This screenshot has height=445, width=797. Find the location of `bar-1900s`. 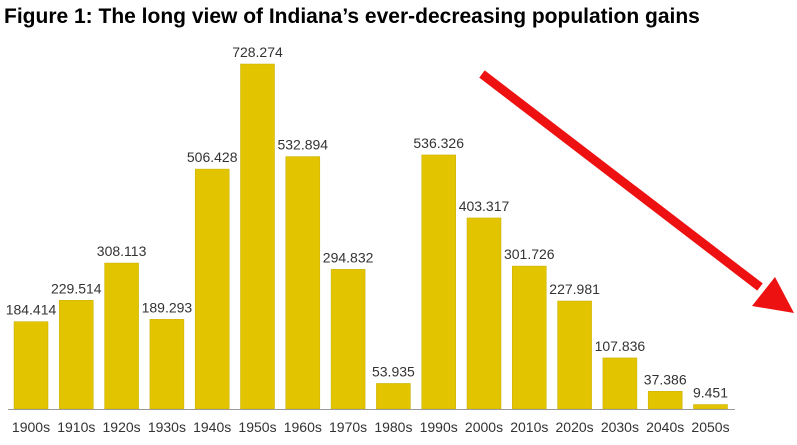

bar-1900s is located at coordinates (31, 365).